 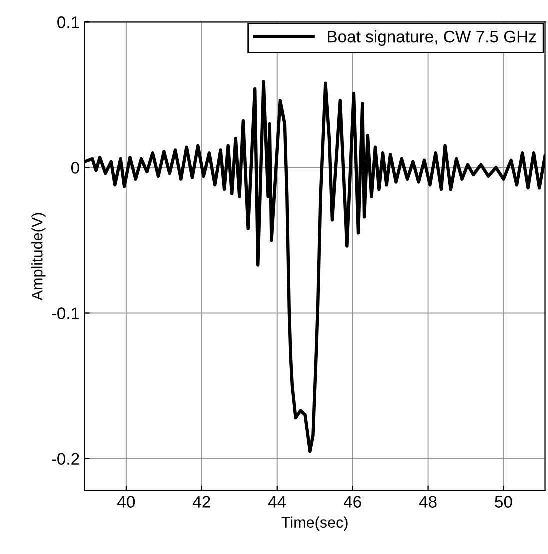 I want to click on x-tick-label: 44, so click(x=277, y=502).